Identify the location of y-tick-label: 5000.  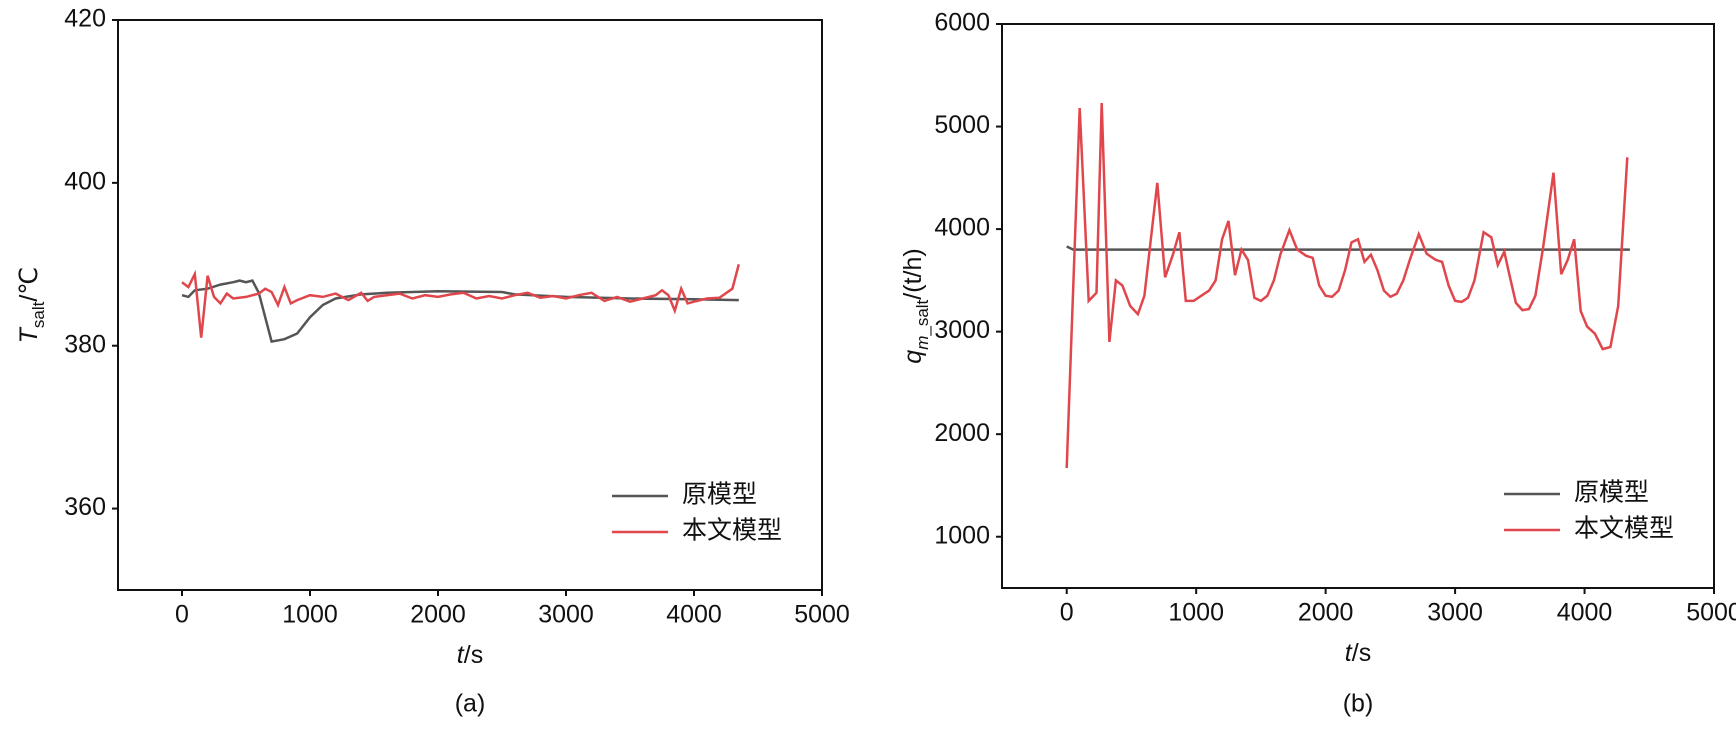
(962, 125).